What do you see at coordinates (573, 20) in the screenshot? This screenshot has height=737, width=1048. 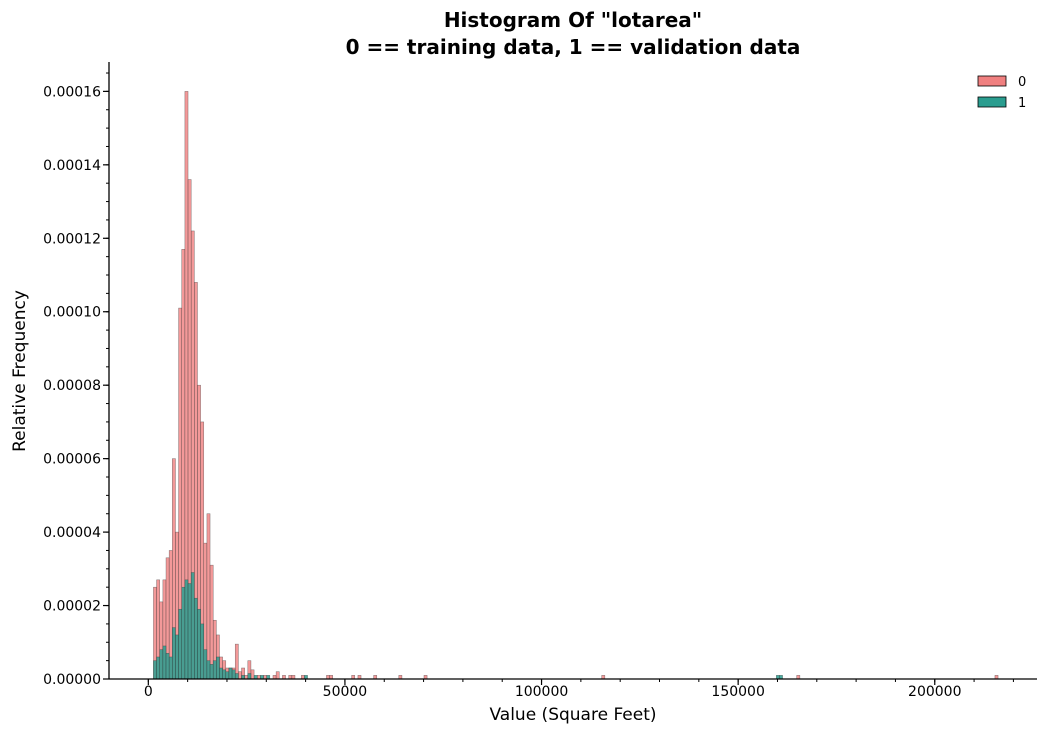 I see `chart-title-line1: Histogram Of "lotarea"` at bounding box center [573, 20].